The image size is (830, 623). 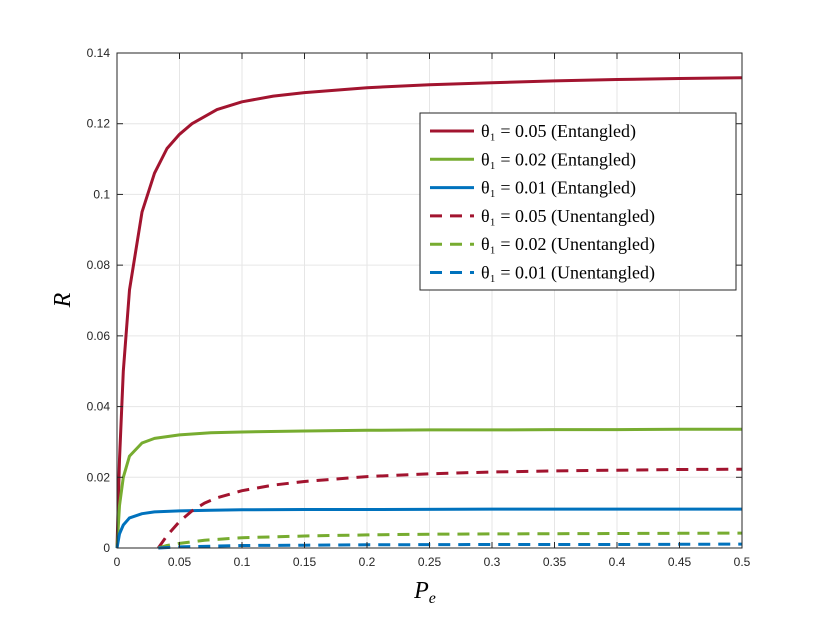 I want to click on y-axis-title: R, so click(x=63, y=300).